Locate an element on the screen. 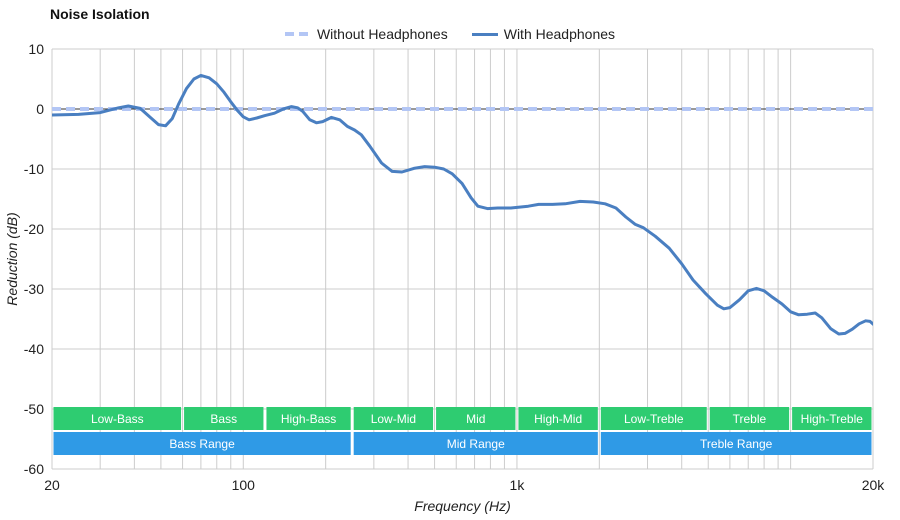 The image size is (900, 520). band-label: High-Treble is located at coordinates (832, 419).